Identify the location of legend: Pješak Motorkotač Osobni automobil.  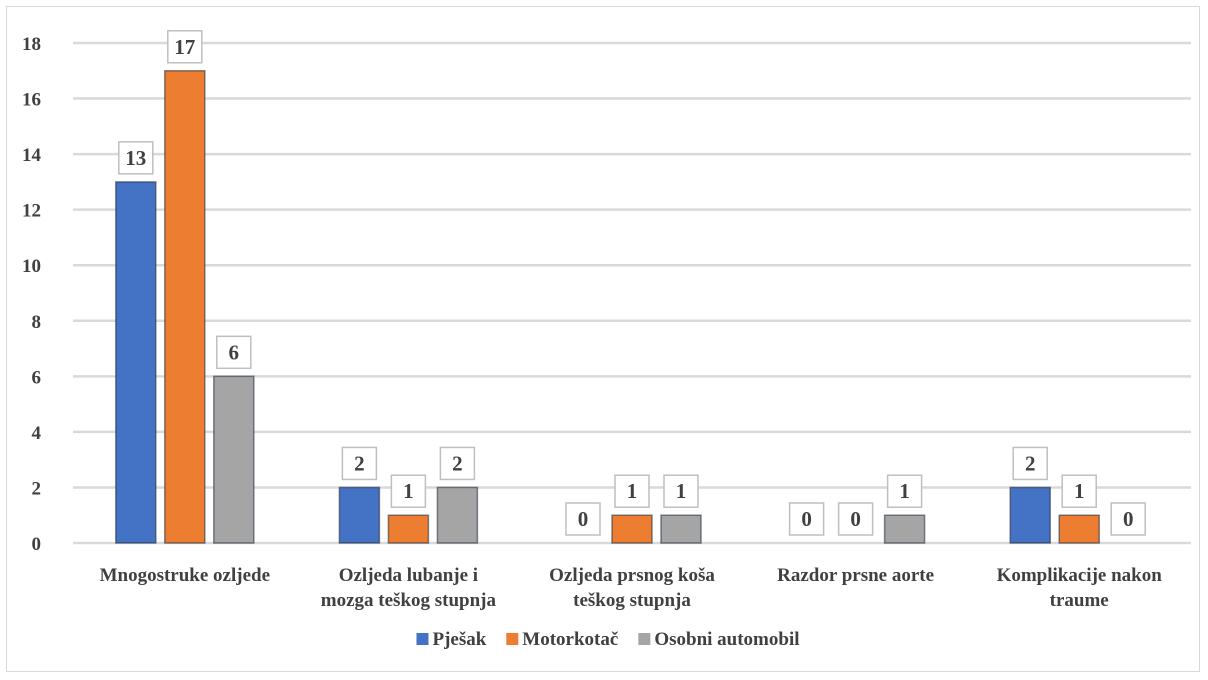
(608, 639).